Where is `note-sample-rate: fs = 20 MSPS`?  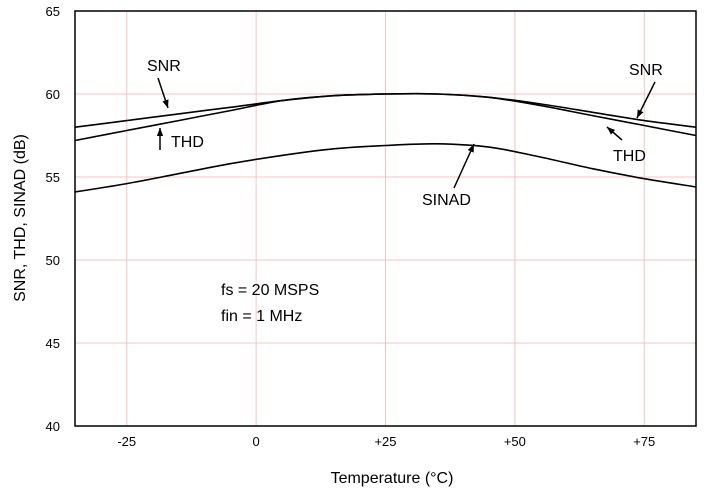
note-sample-rate: fs = 20 MSPS is located at coordinates (270, 290).